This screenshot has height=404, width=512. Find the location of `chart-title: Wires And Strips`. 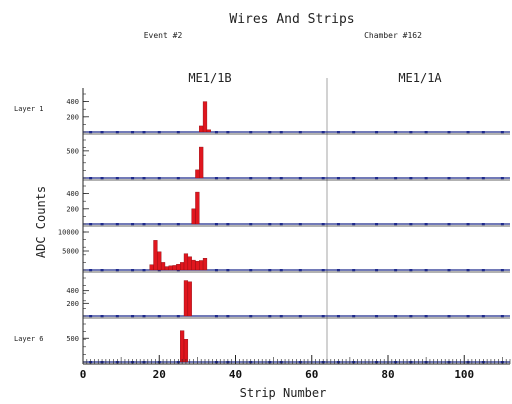

chart-title: Wires And Strips is located at coordinates (291, 19).